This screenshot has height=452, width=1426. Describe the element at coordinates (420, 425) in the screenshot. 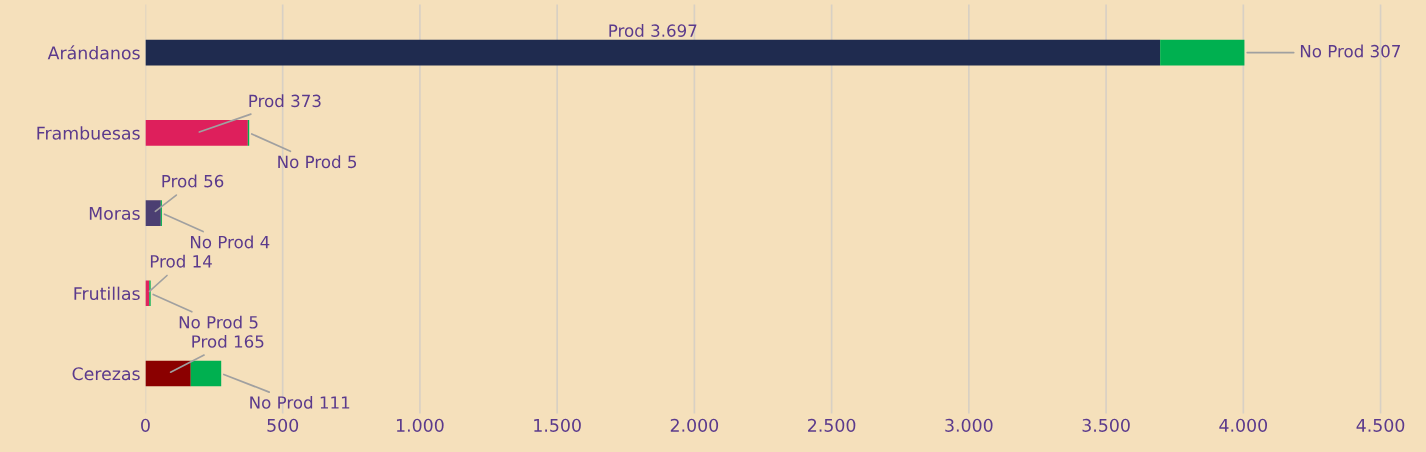

I see `x-tick-label: 1.000` at that location.